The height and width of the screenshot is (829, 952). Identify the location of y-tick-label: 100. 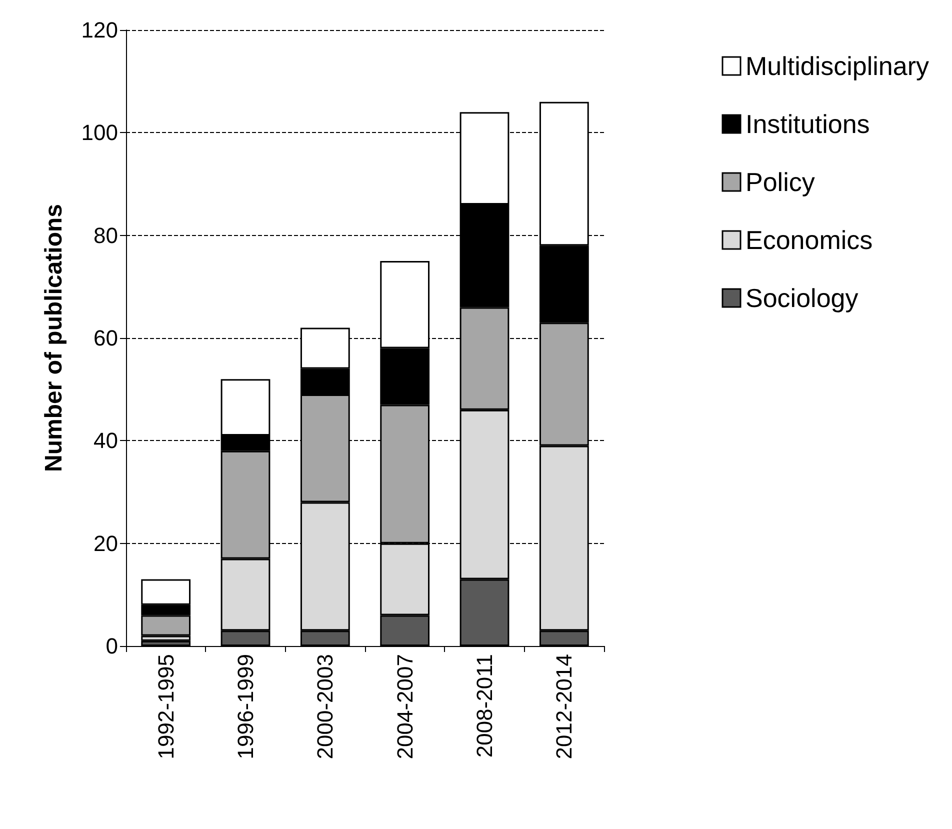
(99, 133).